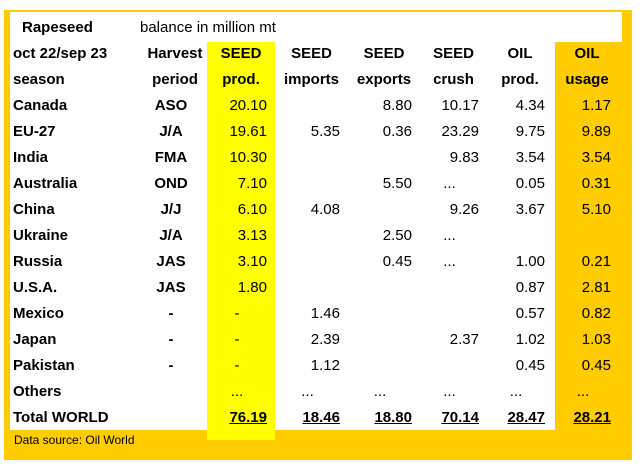 The height and width of the screenshot is (471, 640). I want to click on cell-seed-crush: 23.29, so click(460, 131).